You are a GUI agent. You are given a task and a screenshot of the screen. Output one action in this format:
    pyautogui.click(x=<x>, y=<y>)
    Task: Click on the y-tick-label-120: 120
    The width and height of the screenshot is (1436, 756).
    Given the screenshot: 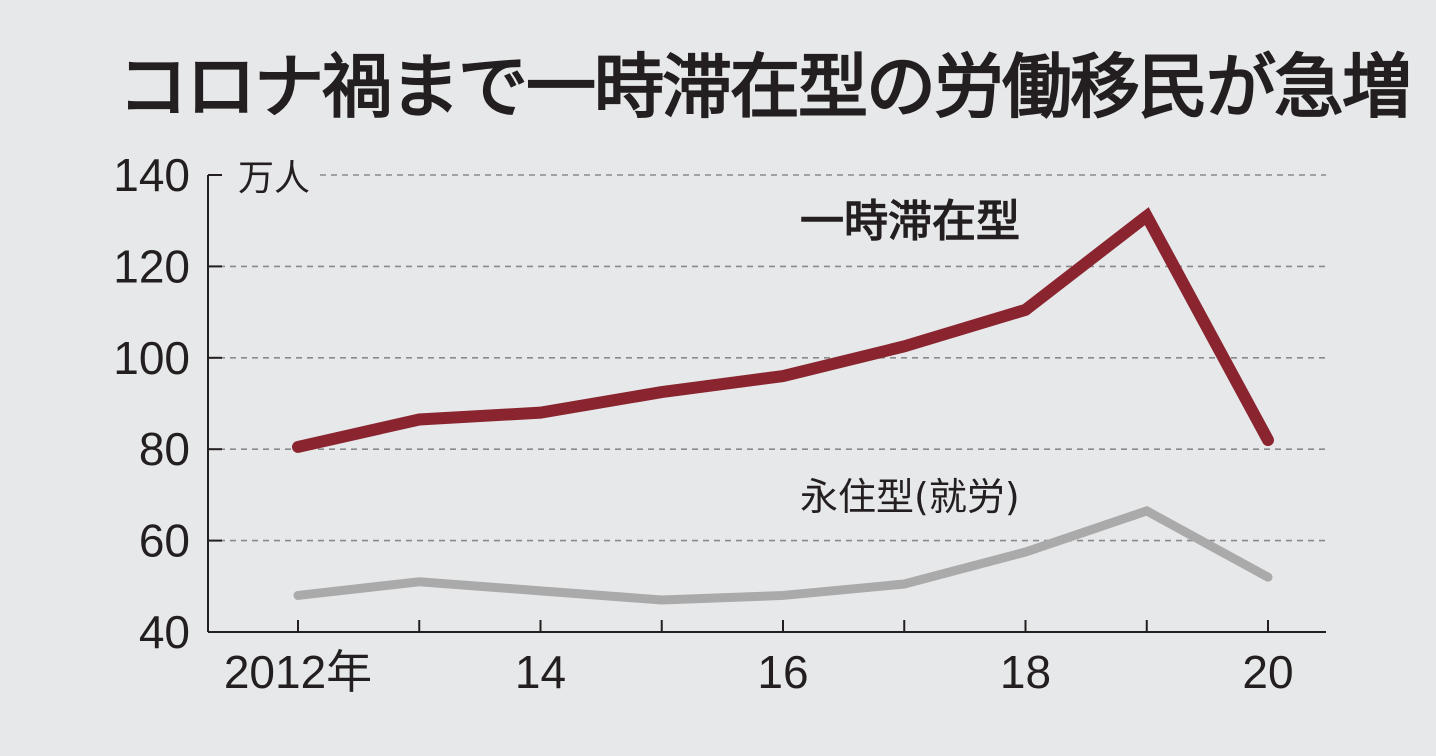 What is the action you would take?
    pyautogui.click(x=151, y=266)
    